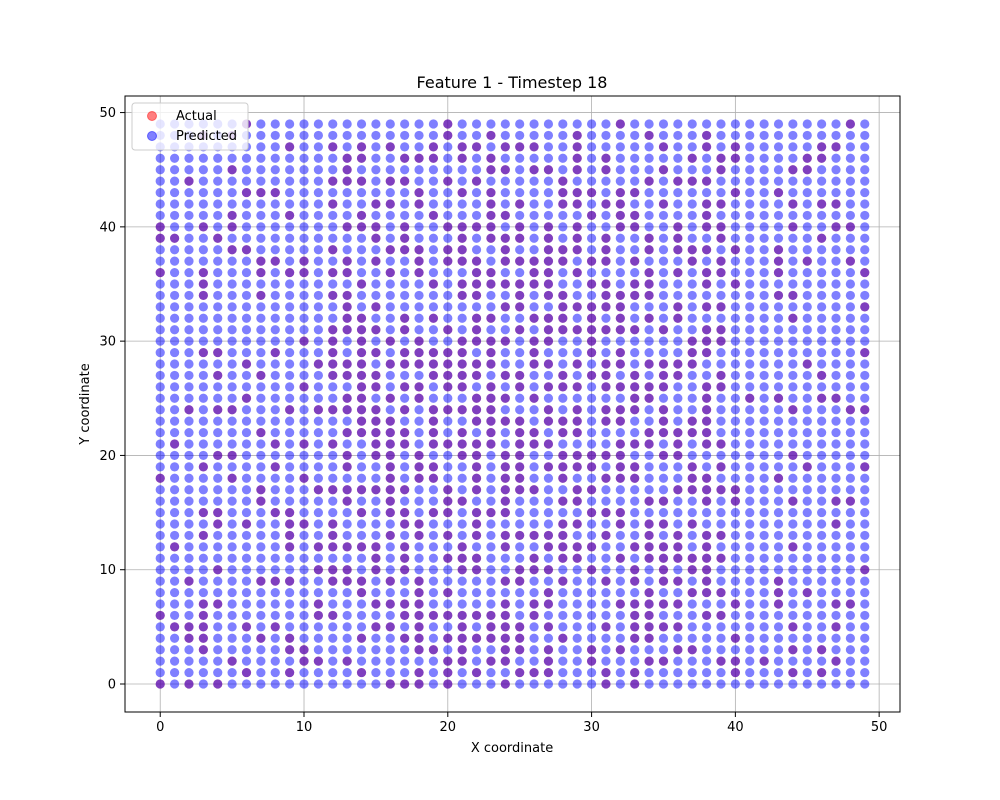 This screenshot has width=1000, height=800. Describe the element at coordinates (304, 727) in the screenshot. I see `x-tick-label: 10` at that location.